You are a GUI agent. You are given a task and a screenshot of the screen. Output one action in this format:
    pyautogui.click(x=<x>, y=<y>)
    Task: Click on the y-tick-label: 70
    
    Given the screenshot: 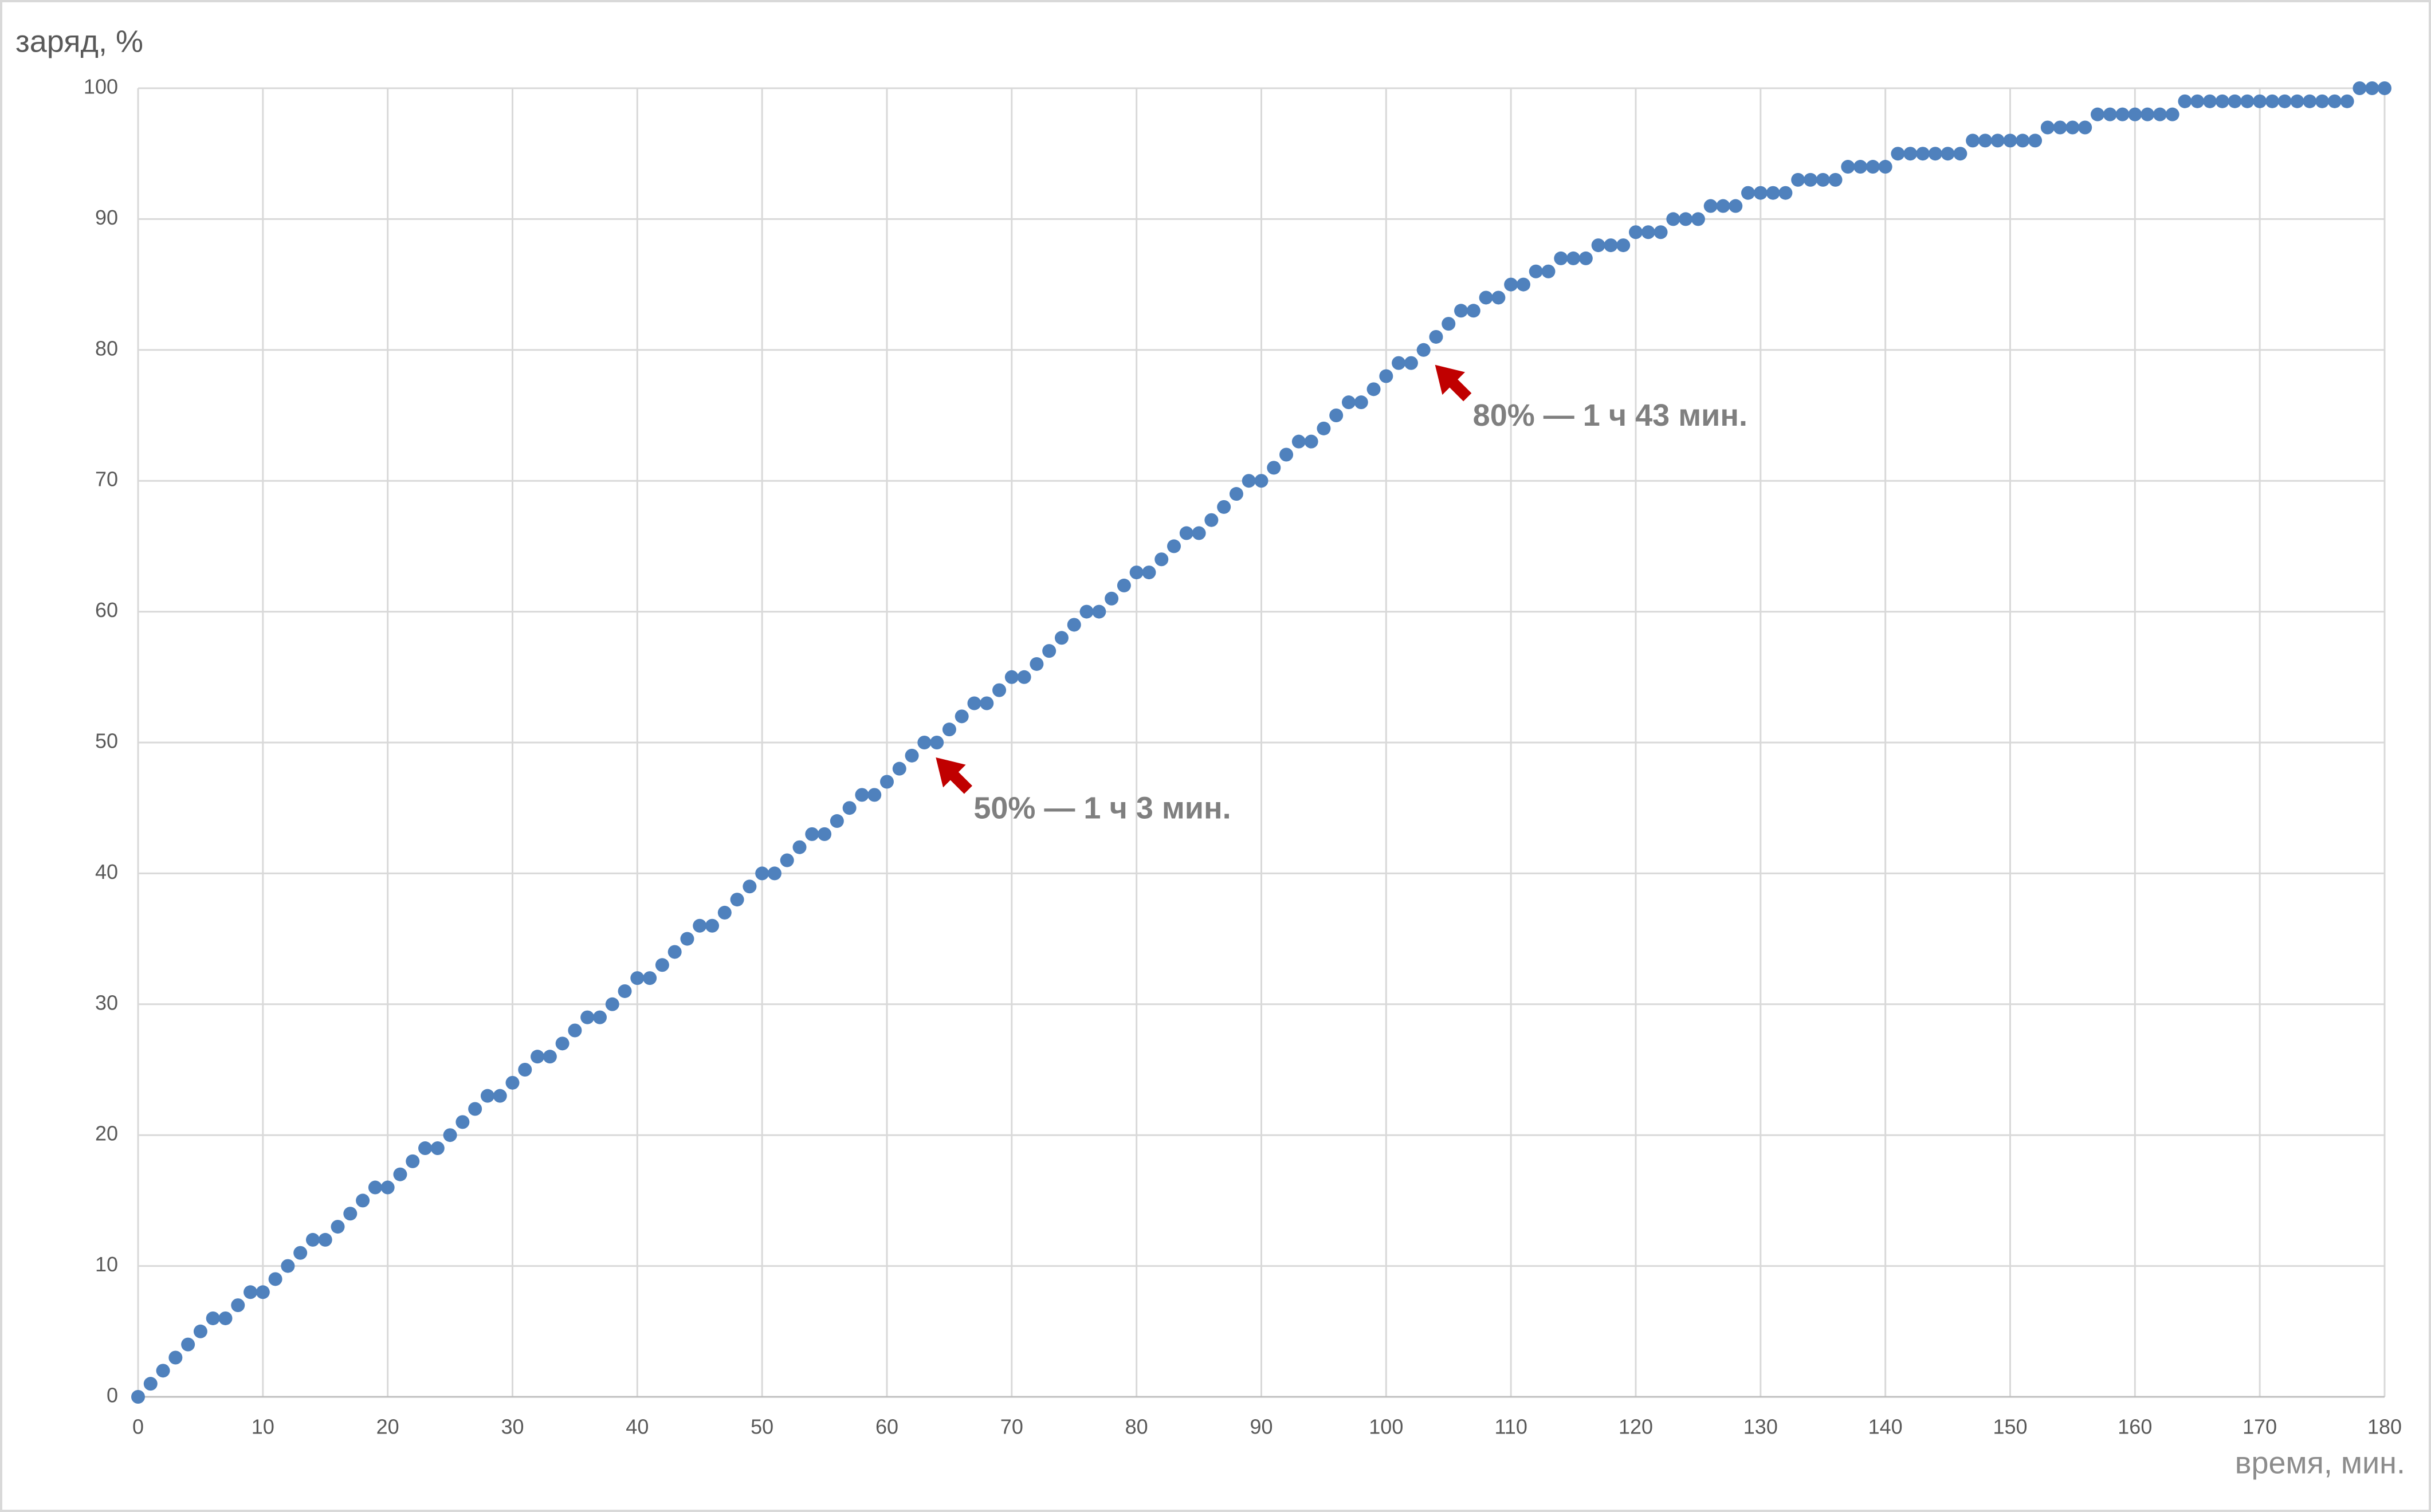 What is the action you would take?
    pyautogui.click(x=106, y=480)
    